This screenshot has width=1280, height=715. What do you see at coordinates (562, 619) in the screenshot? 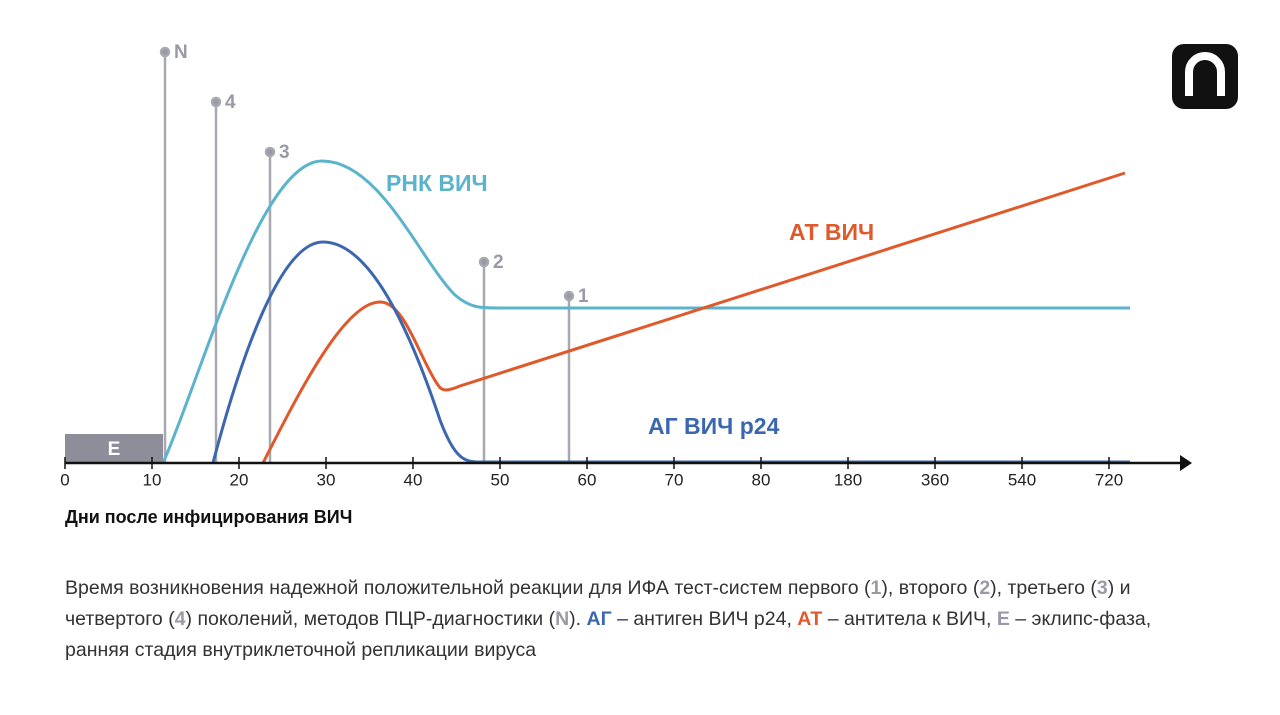
I see `caption-key: N` at bounding box center [562, 619].